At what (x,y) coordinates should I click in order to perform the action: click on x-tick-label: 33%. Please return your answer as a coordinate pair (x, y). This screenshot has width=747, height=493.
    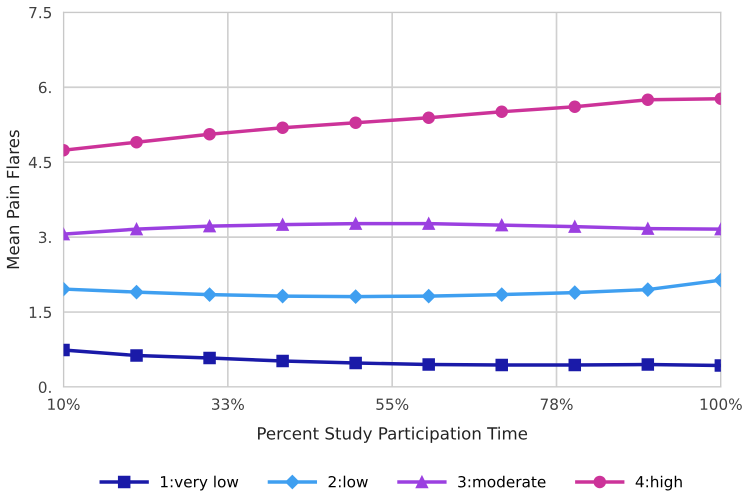
    Looking at the image, I should click on (228, 404).